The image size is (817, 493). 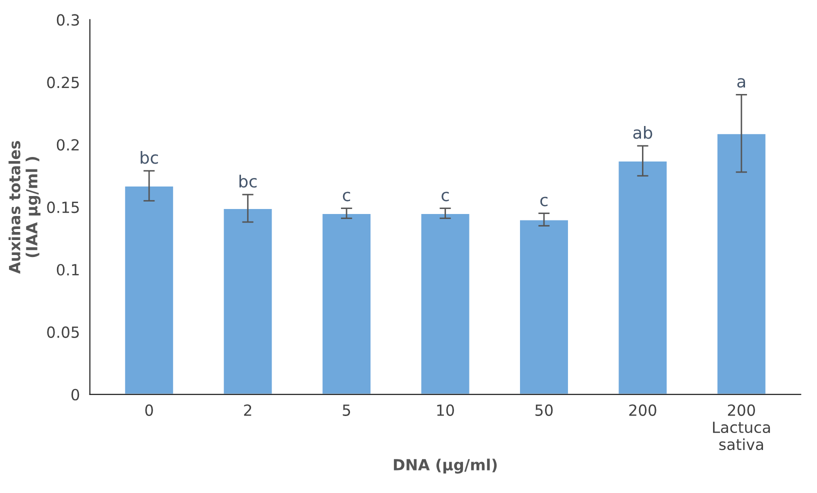 I want to click on y-tick-label: 0.1, so click(x=67, y=270).